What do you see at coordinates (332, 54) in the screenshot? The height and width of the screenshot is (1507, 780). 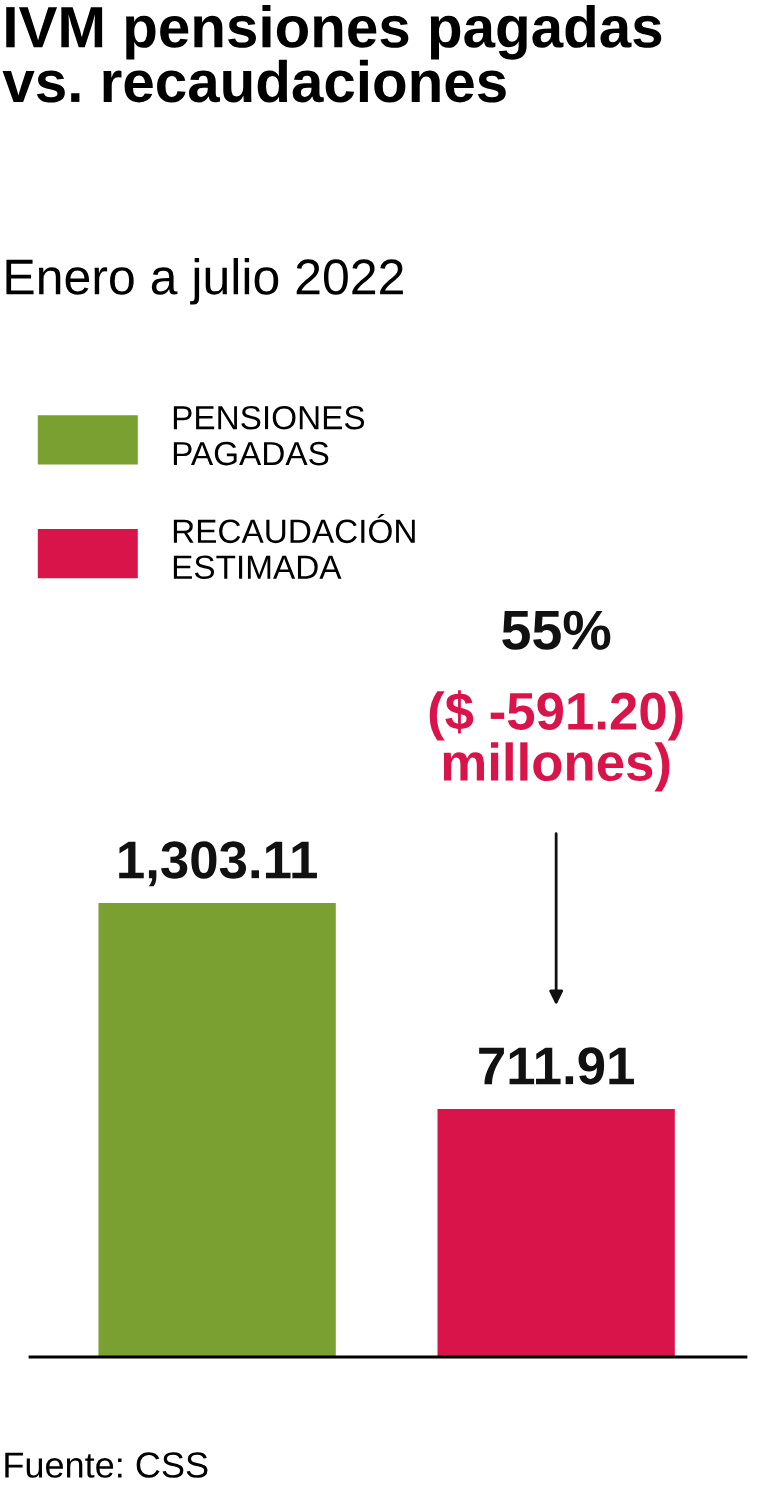 I see `chart-title: IVM pensiones pagadas vs. recaudaciones` at bounding box center [332, 54].